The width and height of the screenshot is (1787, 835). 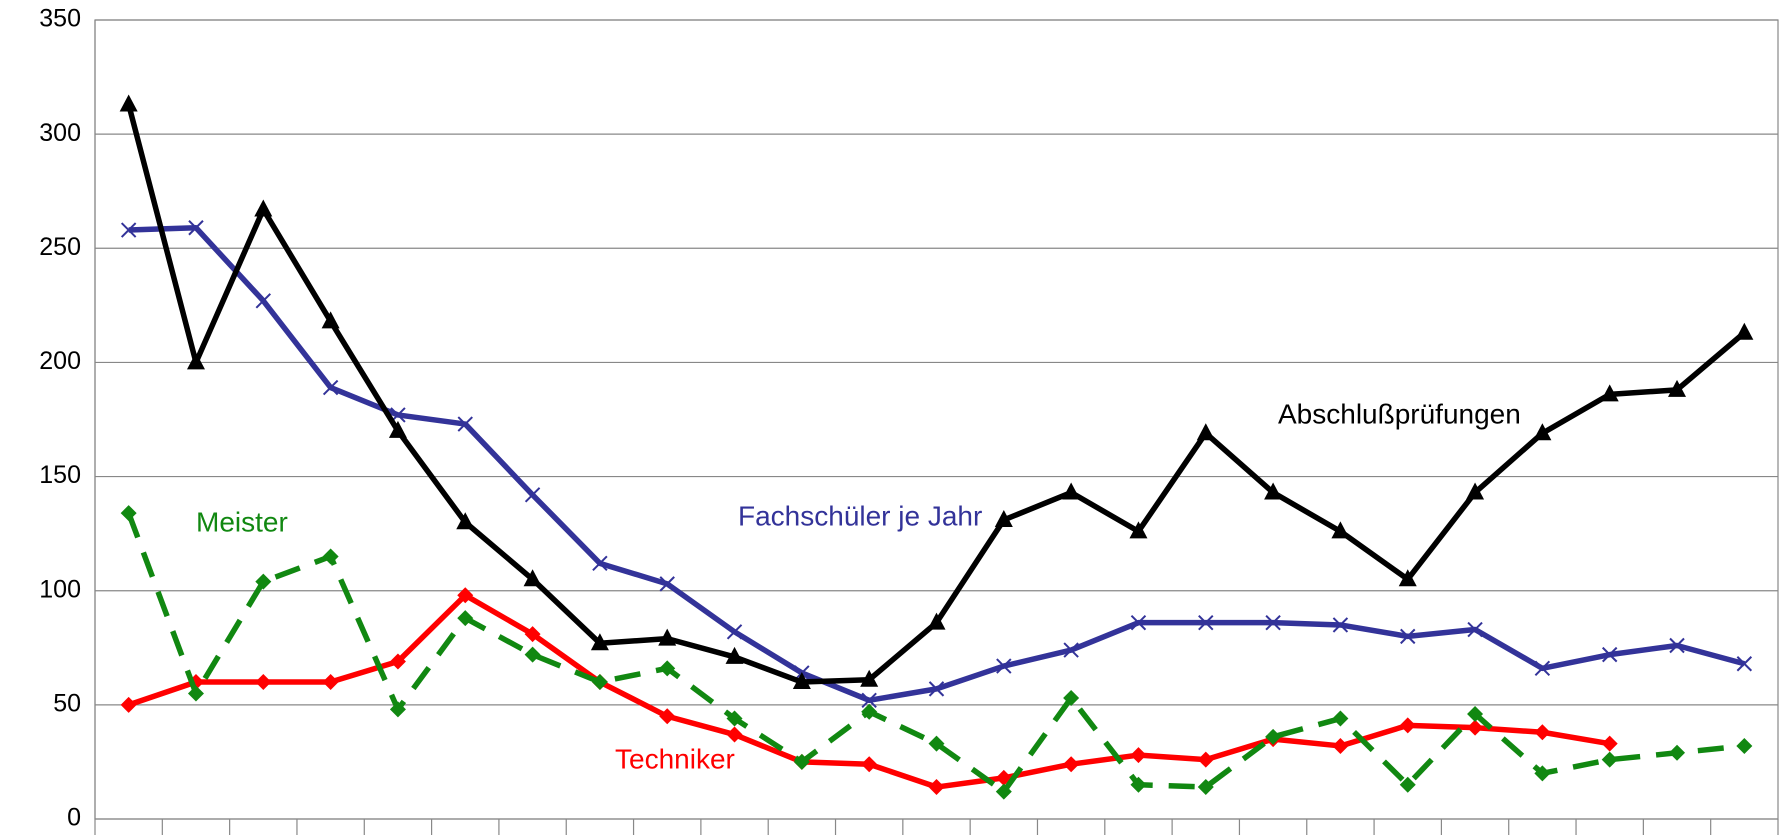 What do you see at coordinates (242, 521) in the screenshot?
I see `series-label: Meister` at bounding box center [242, 521].